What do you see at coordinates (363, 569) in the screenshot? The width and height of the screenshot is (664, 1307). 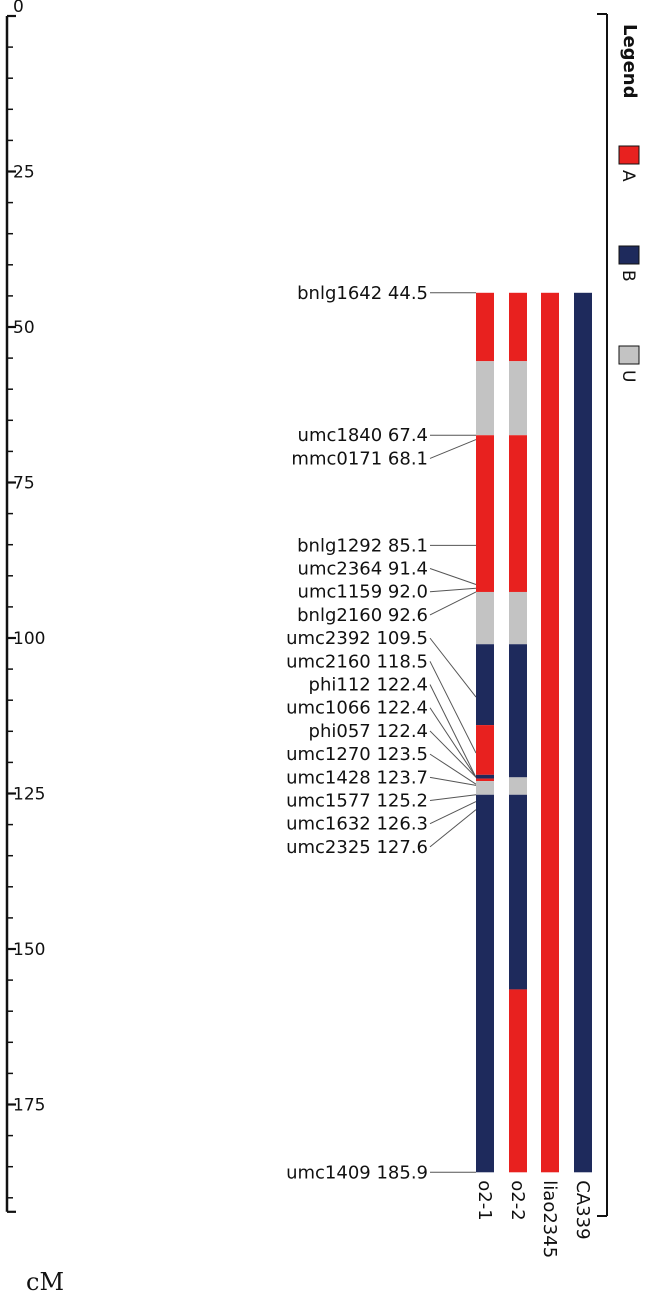 I see `marker-label: umc2364 91.4` at bounding box center [363, 569].